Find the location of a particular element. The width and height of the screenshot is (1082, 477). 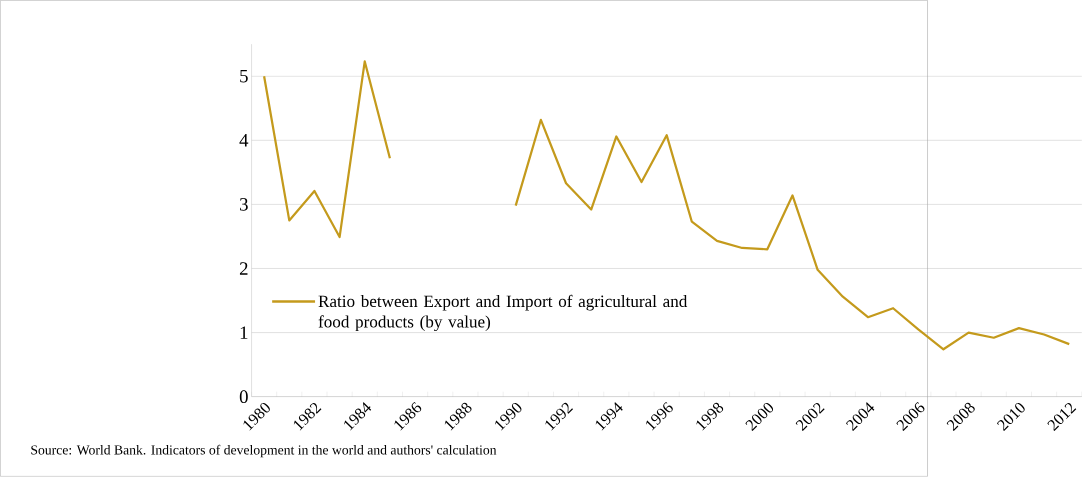

y-tick-label: 2 is located at coordinates (243, 268).